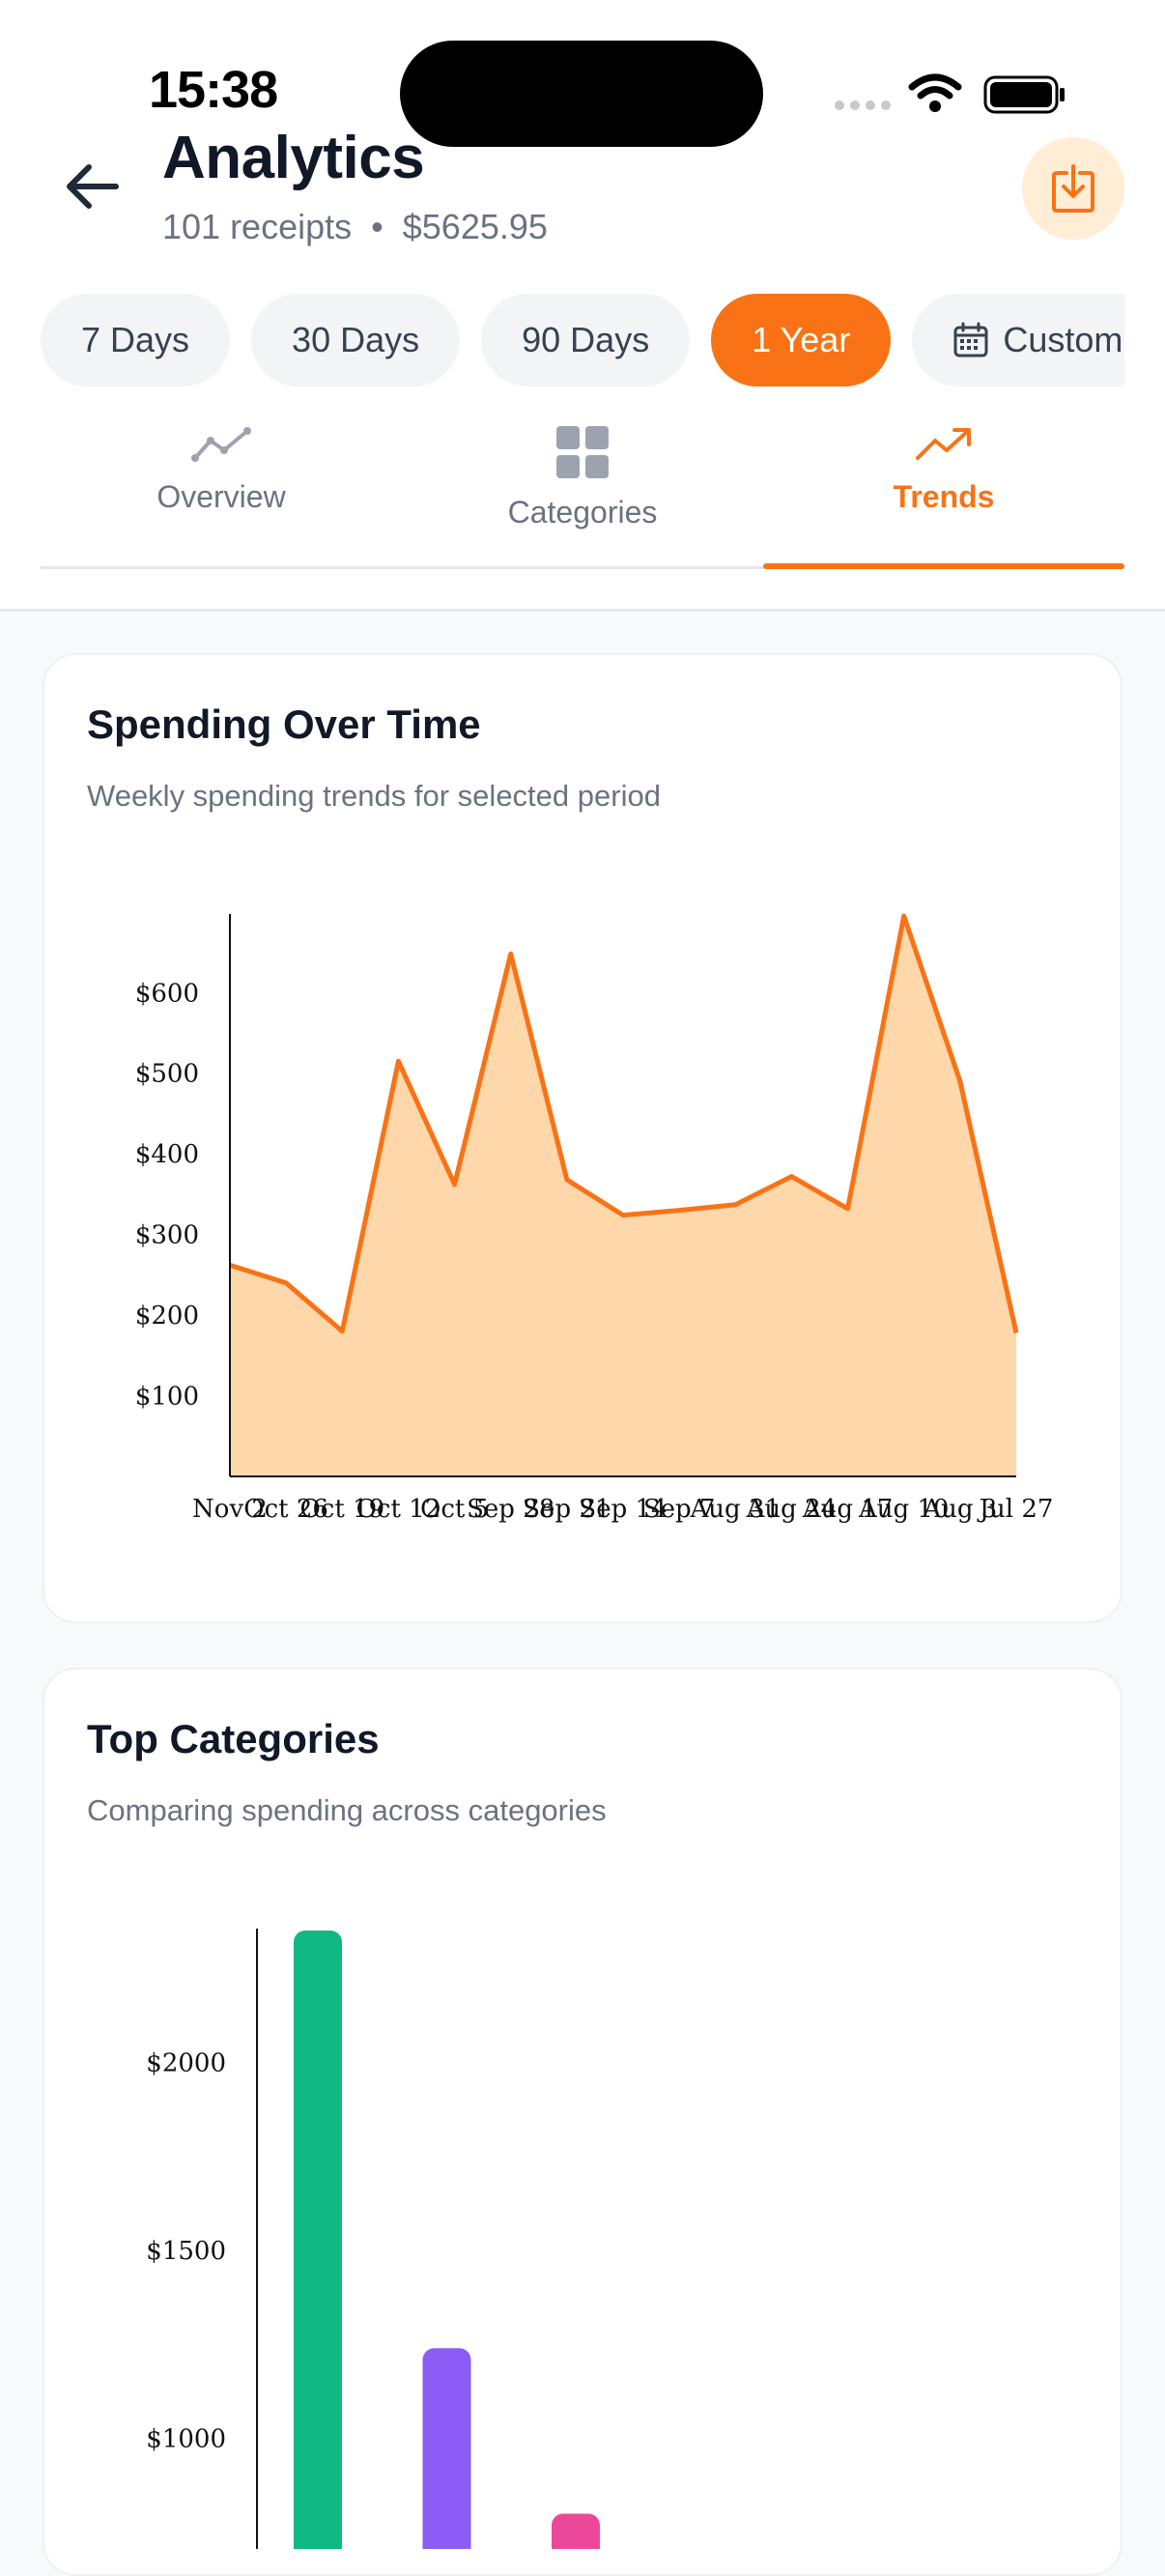 The height and width of the screenshot is (2576, 1165). Describe the element at coordinates (1025, 95) in the screenshot. I see `battery-icon` at that location.